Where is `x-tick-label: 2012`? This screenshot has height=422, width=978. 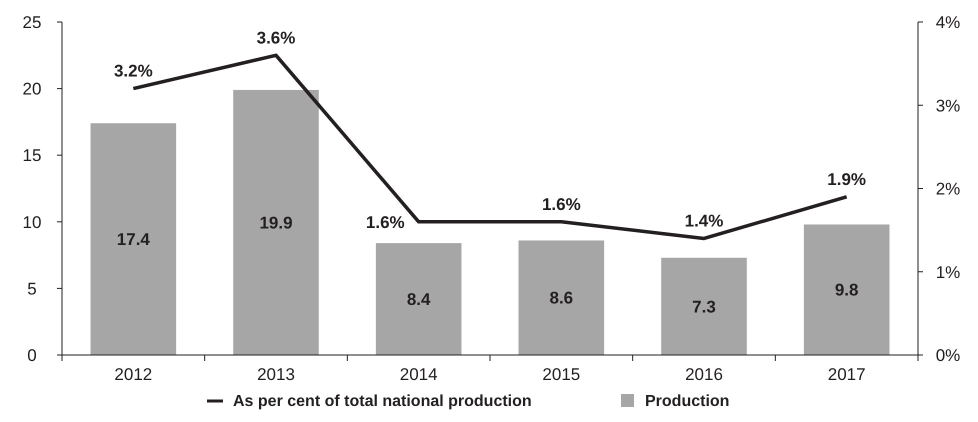
x-tick-label: 2012 is located at coordinates (133, 374).